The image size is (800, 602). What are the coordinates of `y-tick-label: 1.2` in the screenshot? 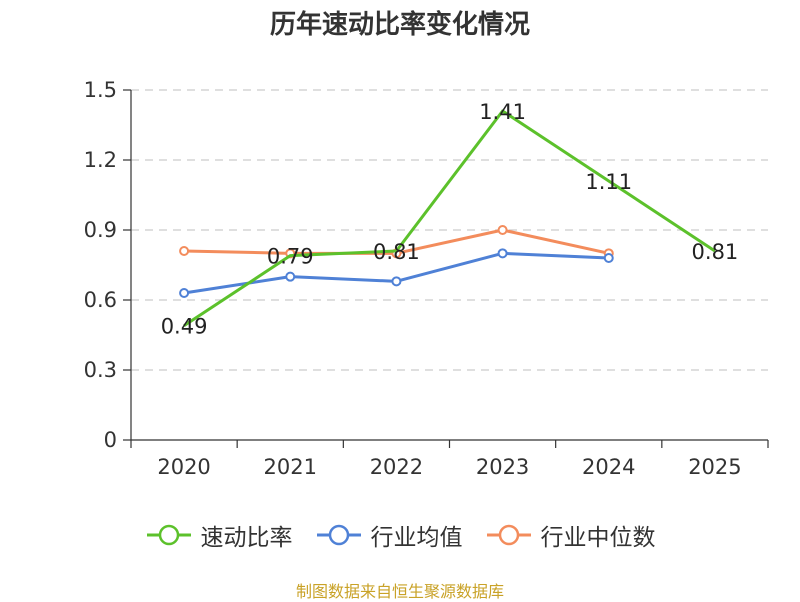 It's located at (100, 160).